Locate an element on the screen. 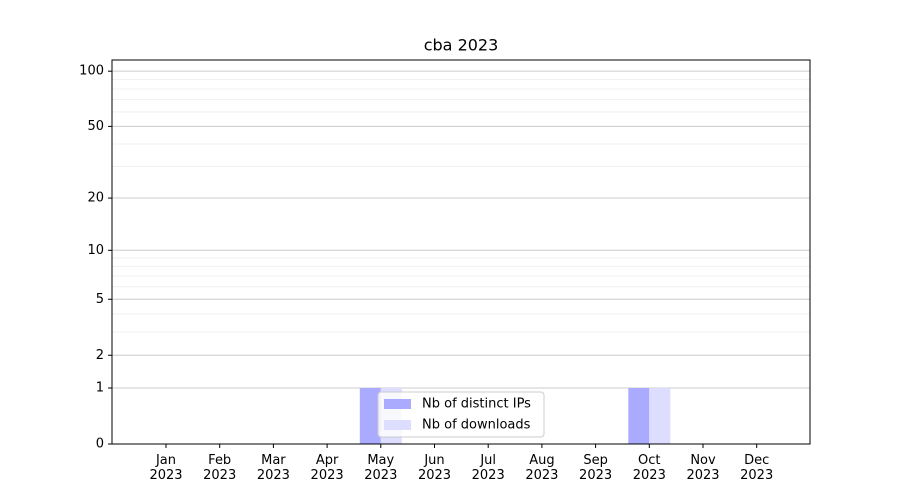 The height and width of the screenshot is (500, 900). x-tick-label: Dec 2023 is located at coordinates (757, 468).